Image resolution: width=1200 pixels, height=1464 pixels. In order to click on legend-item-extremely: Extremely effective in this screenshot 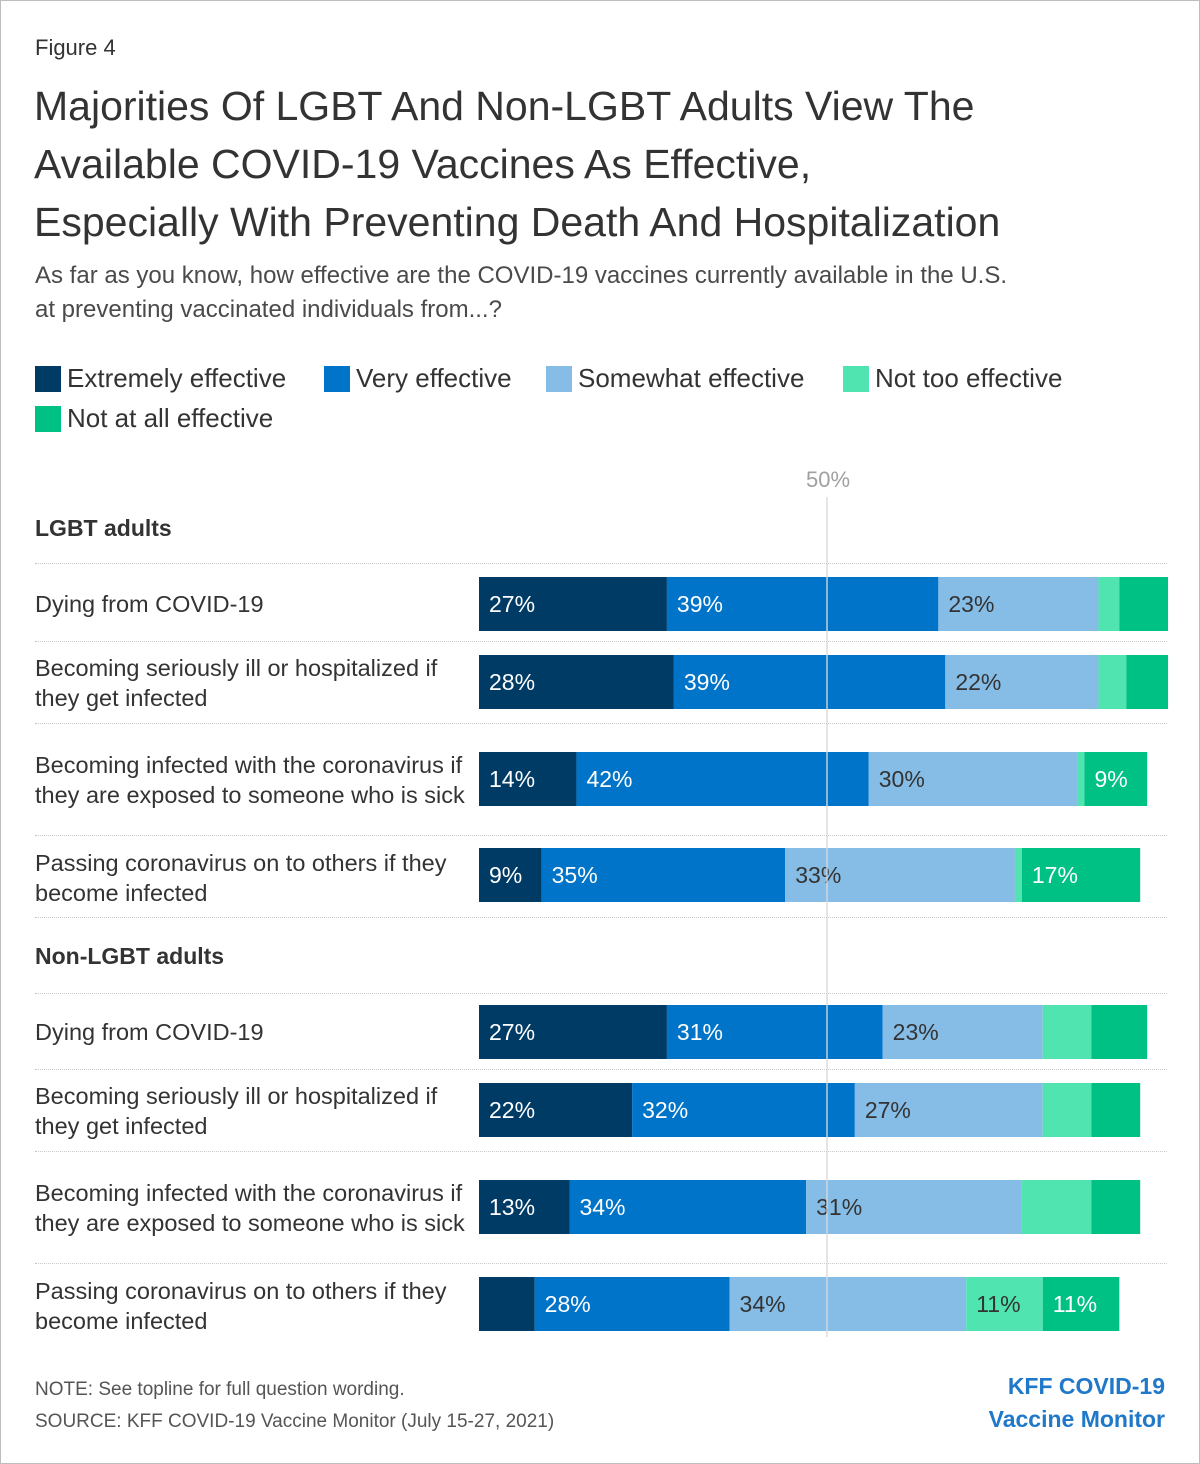, I will do `click(160, 378)`.